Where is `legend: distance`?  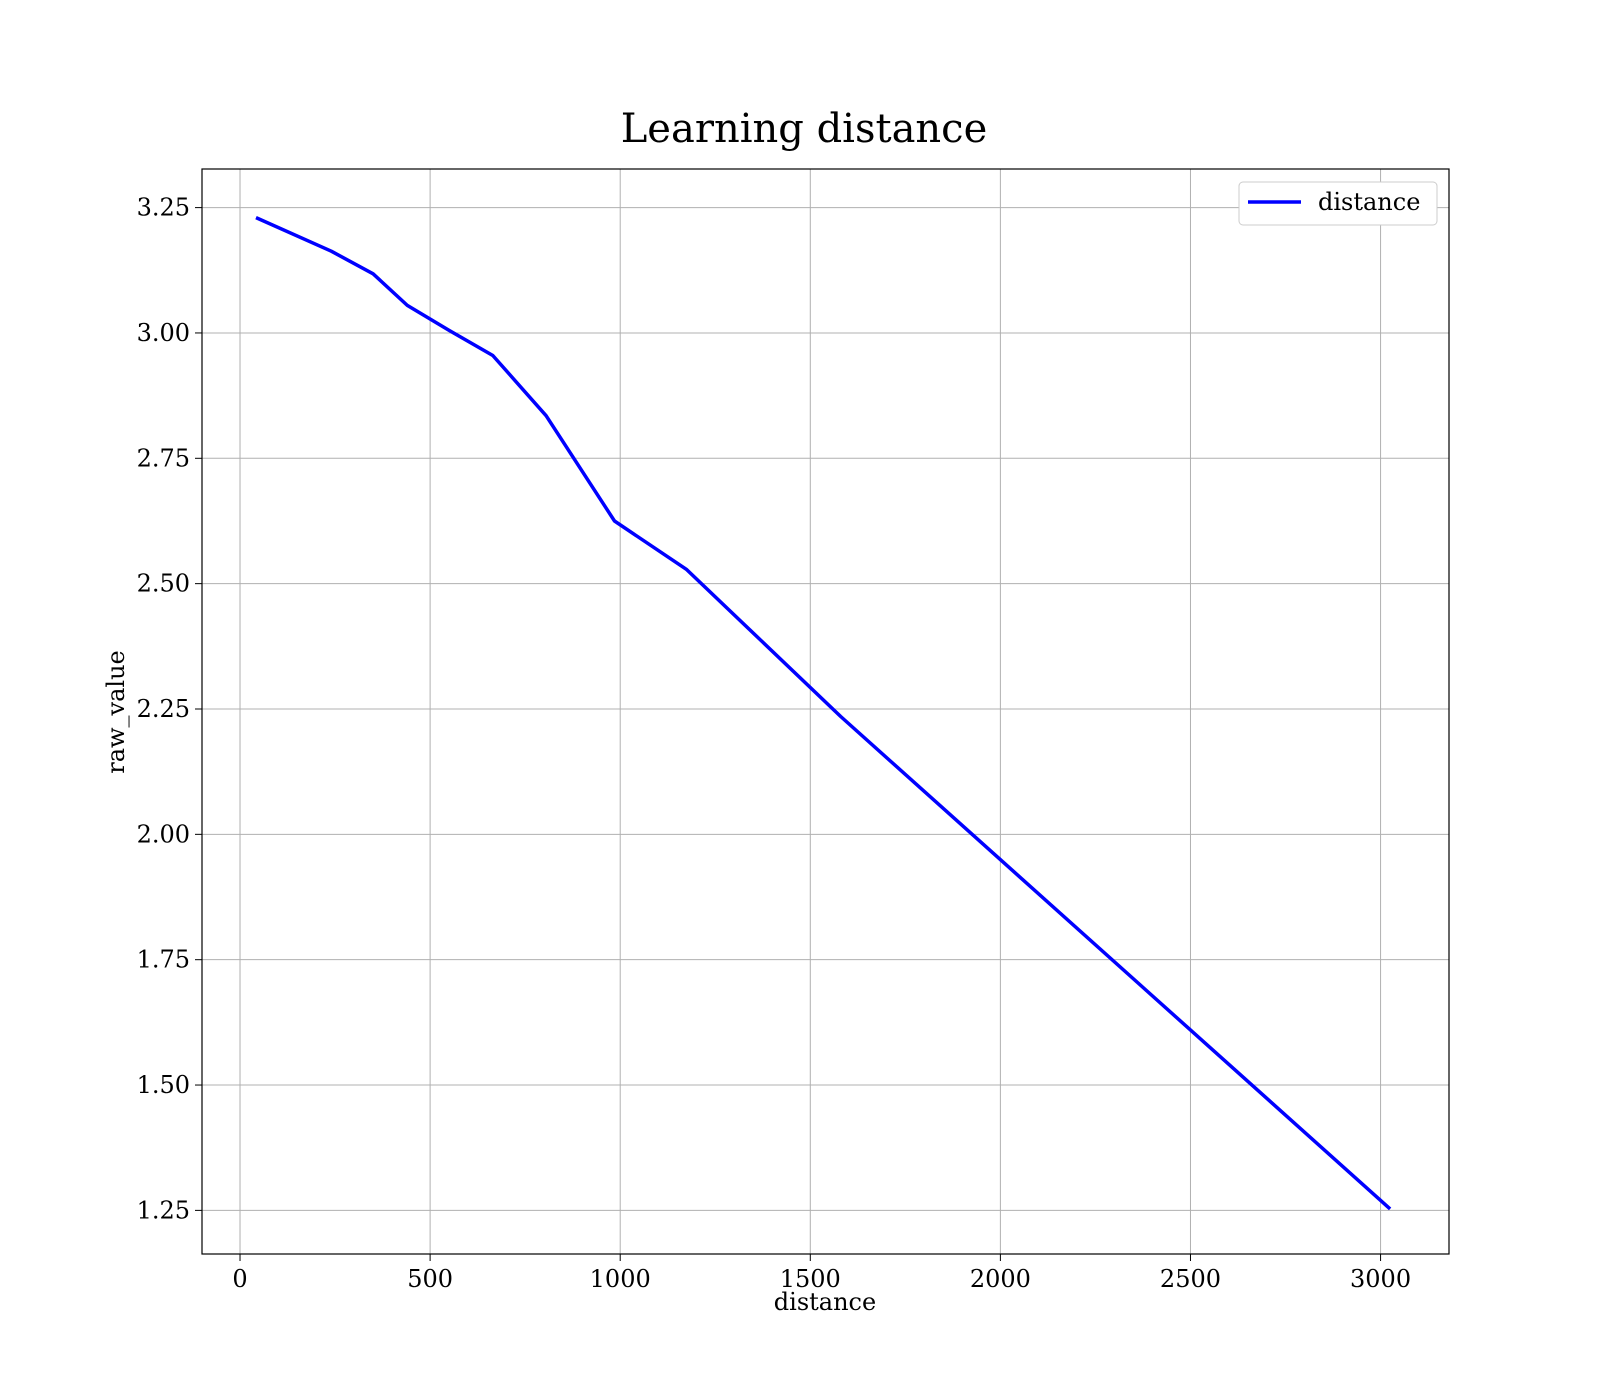 legend: distance is located at coordinates (1338, 203).